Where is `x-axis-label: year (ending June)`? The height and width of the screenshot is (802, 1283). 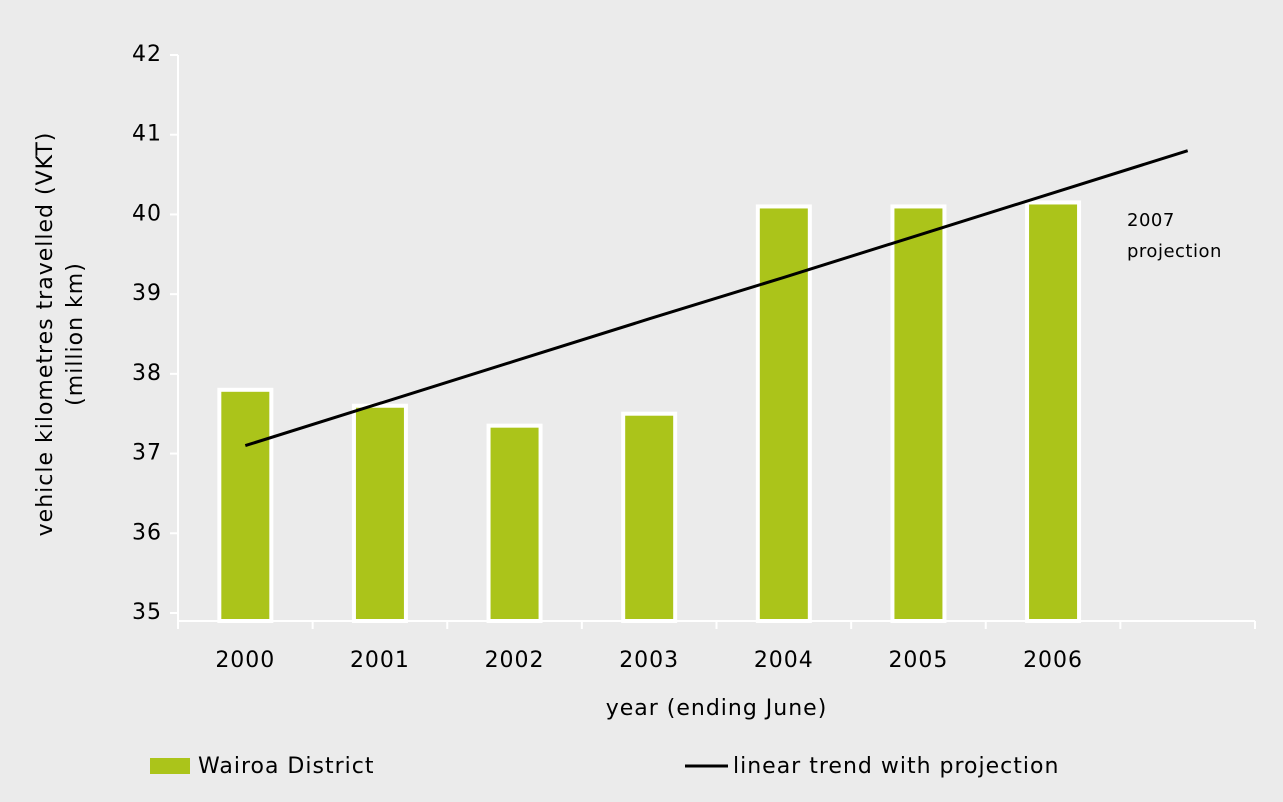
x-axis-label: year (ending June) is located at coordinates (717, 708).